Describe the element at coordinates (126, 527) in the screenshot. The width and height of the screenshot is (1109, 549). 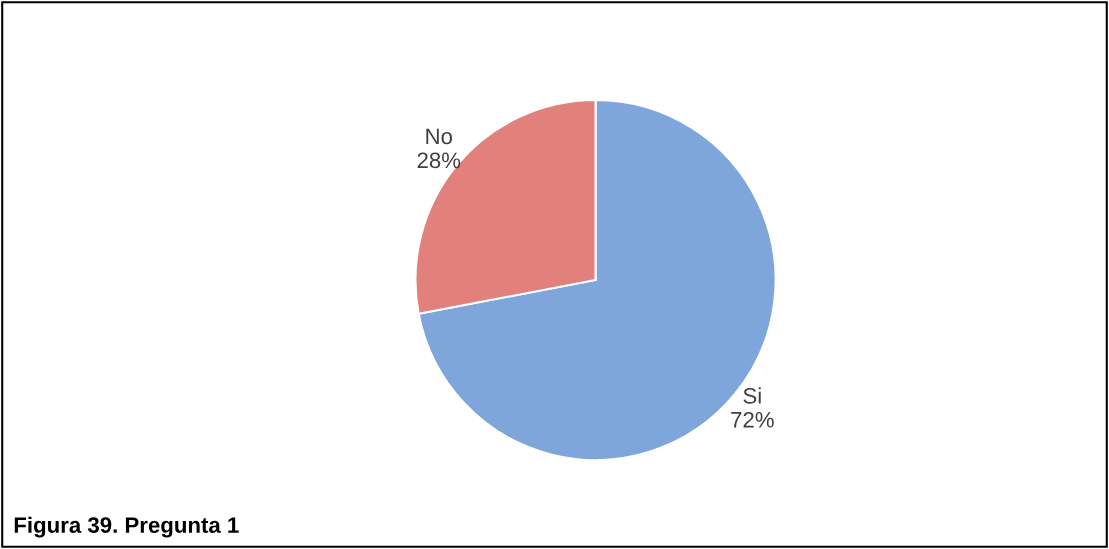
I see `text: Figura 39. Pregunta 1` at that location.